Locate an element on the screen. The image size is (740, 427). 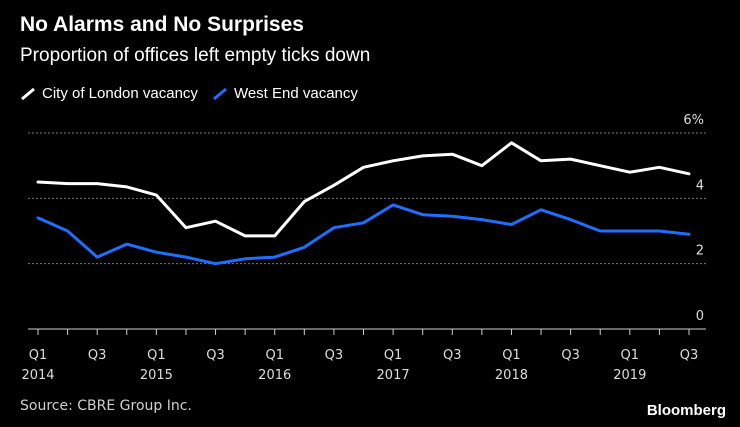
y-tick-label-6: 6% is located at coordinates (693, 120).